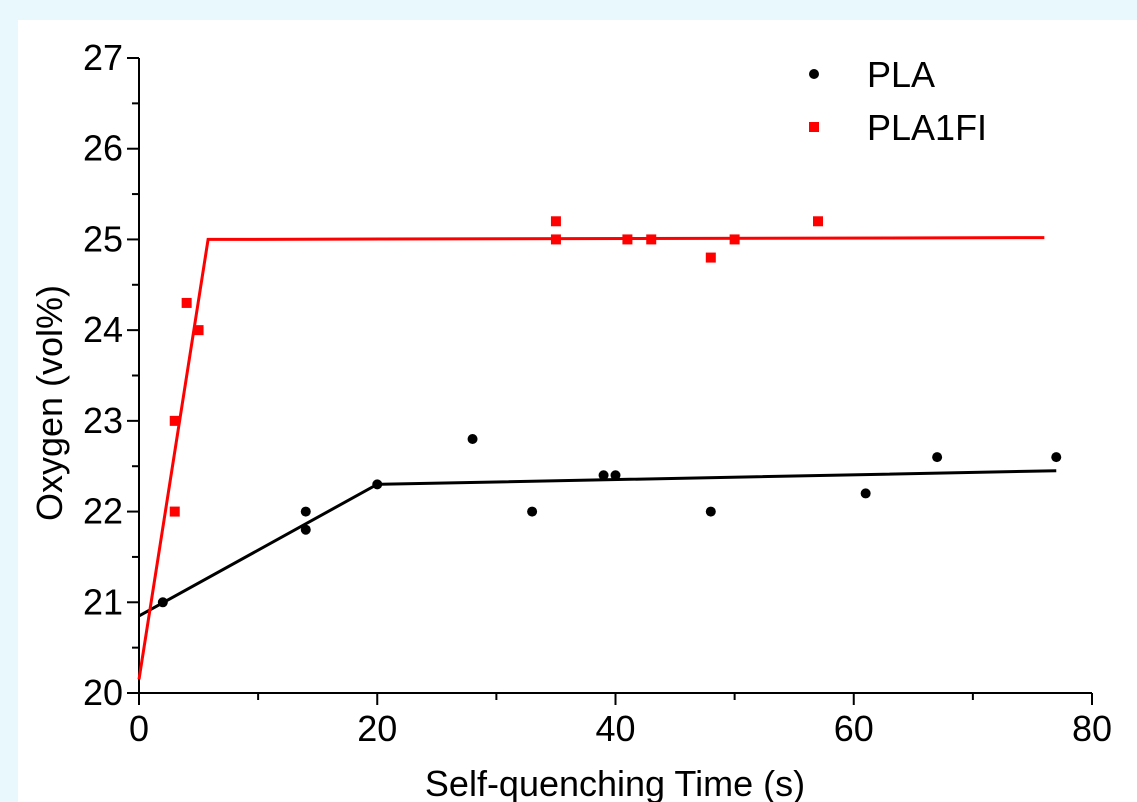 This screenshot has width=1137, height=802. Describe the element at coordinates (103, 511) in the screenshot. I see `y-tick-label: 22` at that location.